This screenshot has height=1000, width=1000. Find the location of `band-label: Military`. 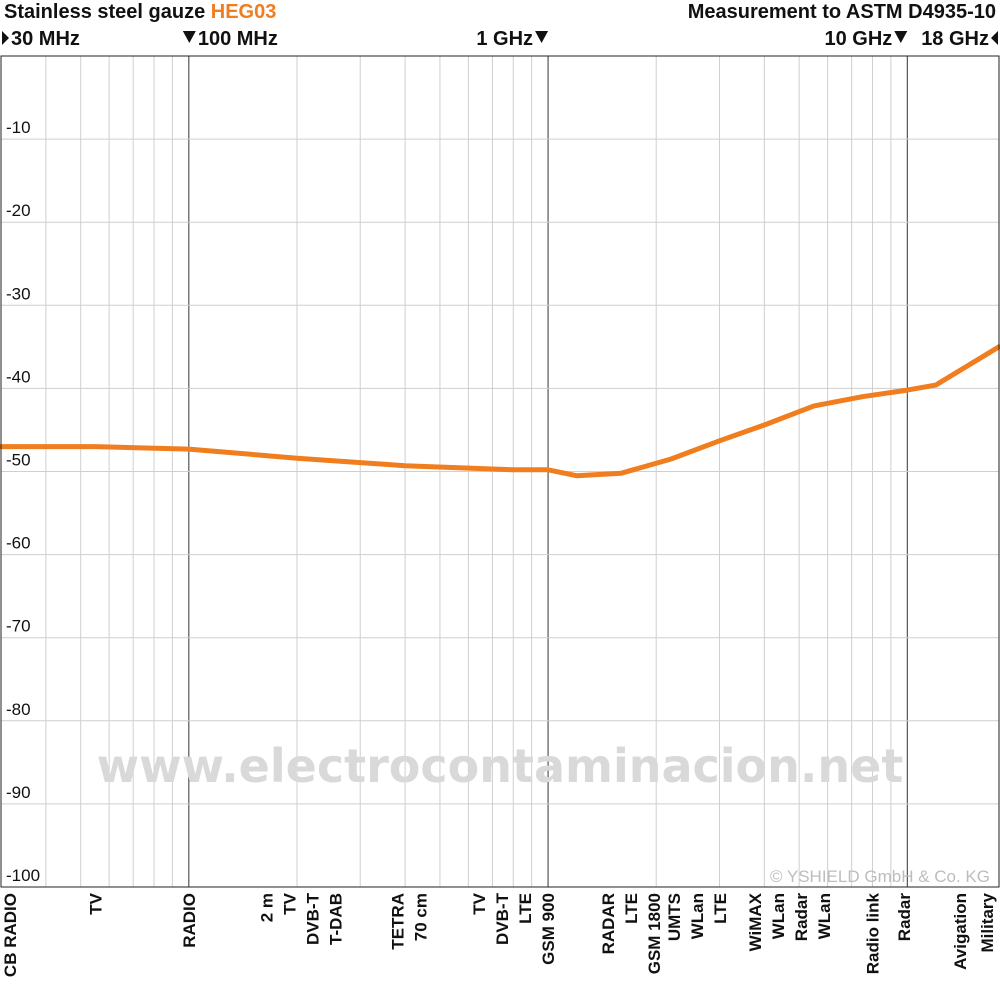

band-label: Military is located at coordinates (987, 922).